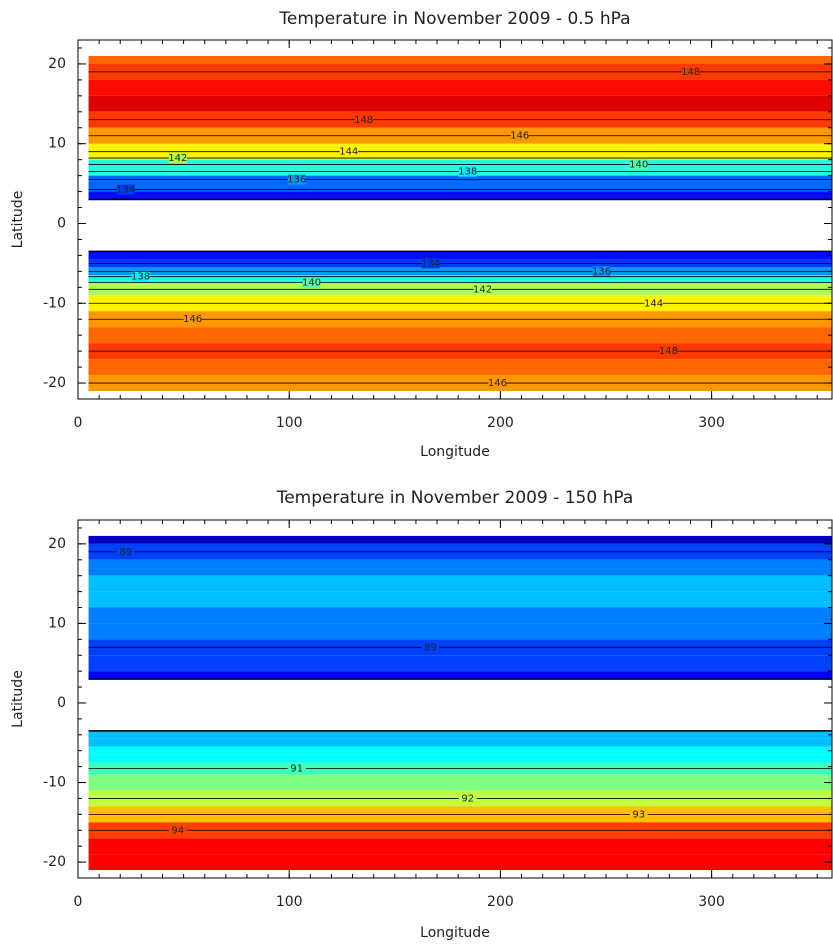  I want to click on contour-label: 92, so click(467, 798).